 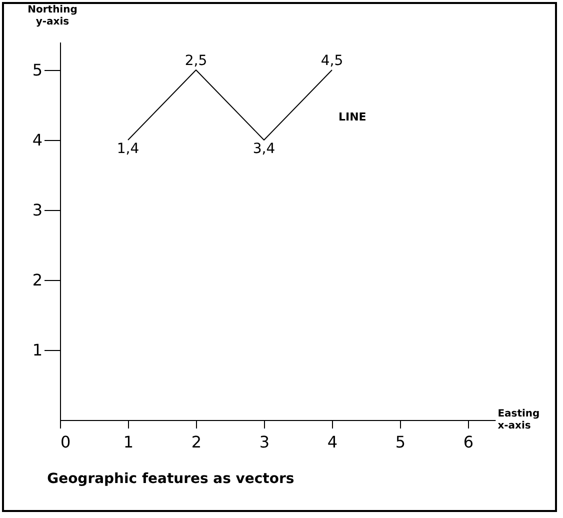 I want to click on x-tick-label: 3, so click(x=264, y=442).